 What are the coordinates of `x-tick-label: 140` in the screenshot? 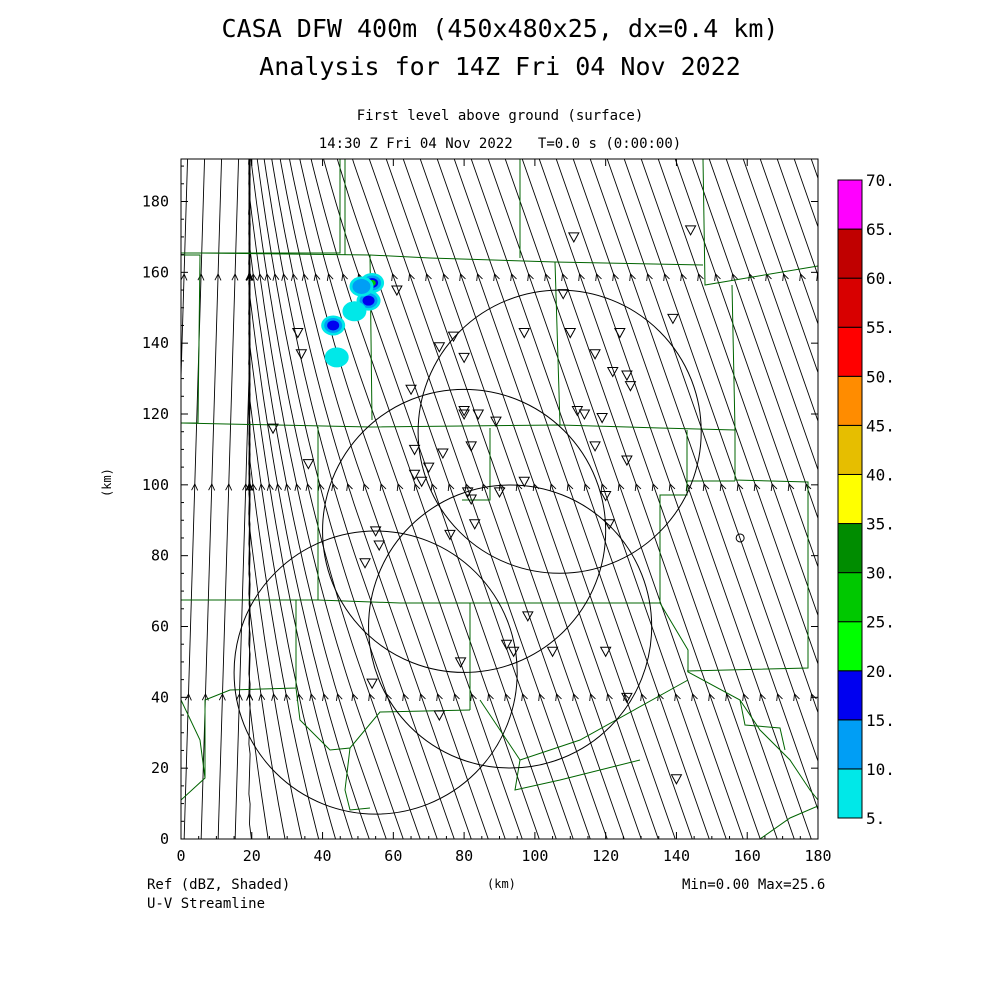 It's located at (676, 856).